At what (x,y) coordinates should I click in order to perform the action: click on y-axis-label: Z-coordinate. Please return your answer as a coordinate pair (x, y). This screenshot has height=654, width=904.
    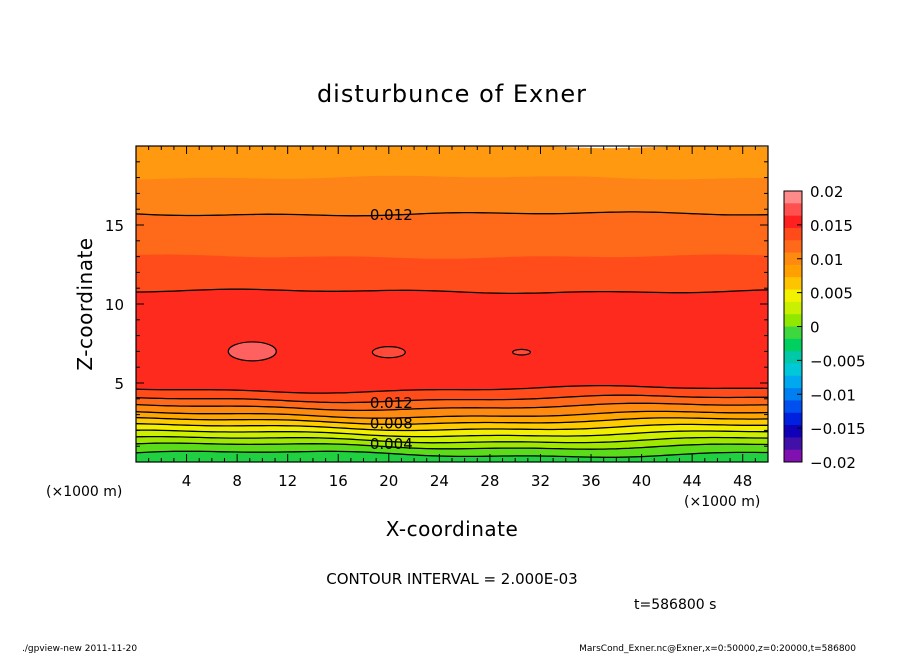
    Looking at the image, I should click on (85, 303).